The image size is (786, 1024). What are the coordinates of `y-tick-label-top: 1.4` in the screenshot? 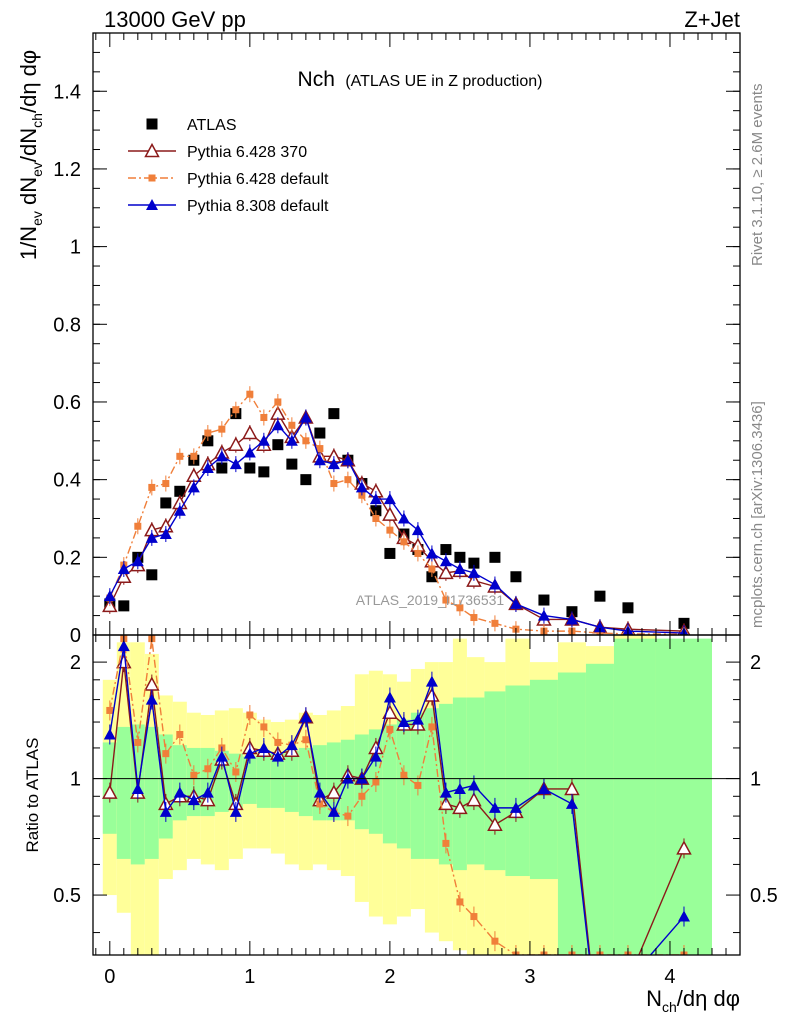 It's located at (67, 92).